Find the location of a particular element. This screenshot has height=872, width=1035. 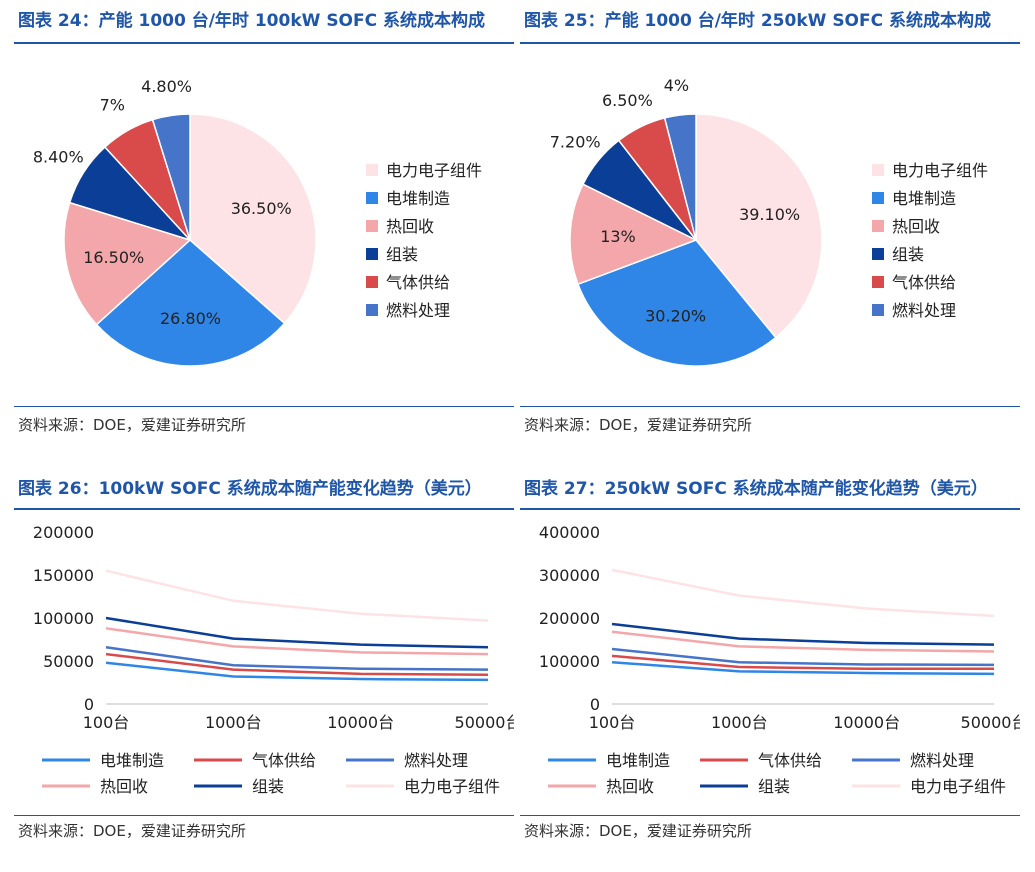

data-label: 30.20% is located at coordinates (675, 315).